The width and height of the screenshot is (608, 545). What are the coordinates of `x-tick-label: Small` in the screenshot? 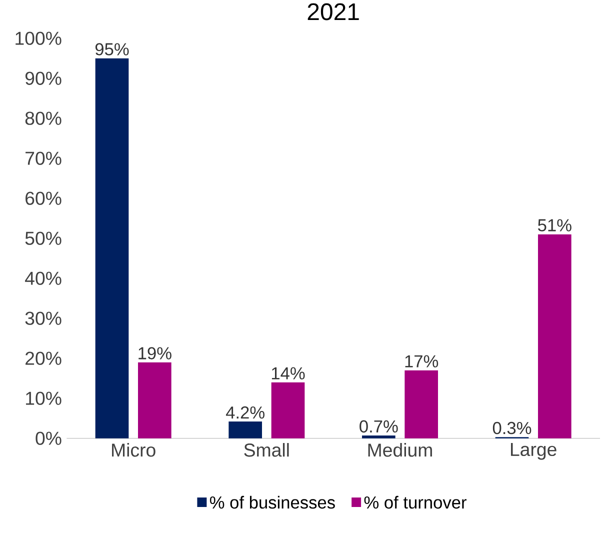 It's located at (266, 450).